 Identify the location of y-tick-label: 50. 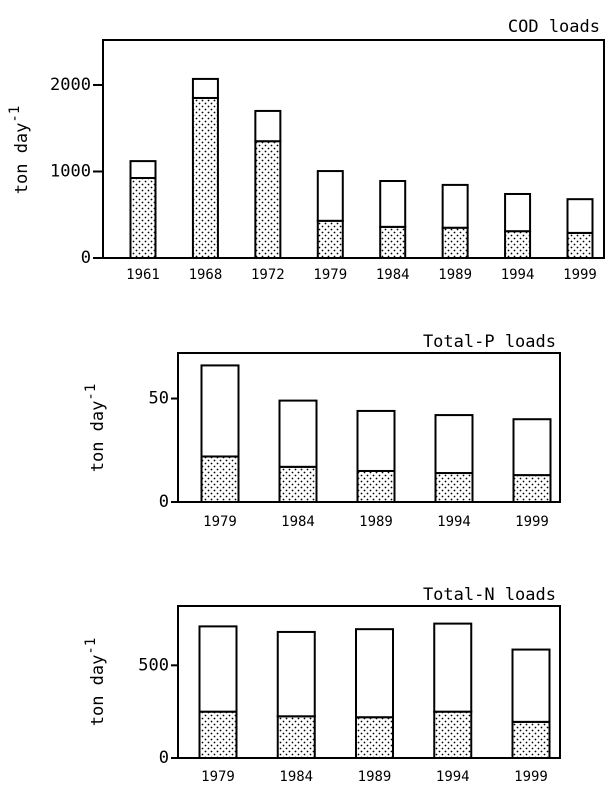
(159, 399).